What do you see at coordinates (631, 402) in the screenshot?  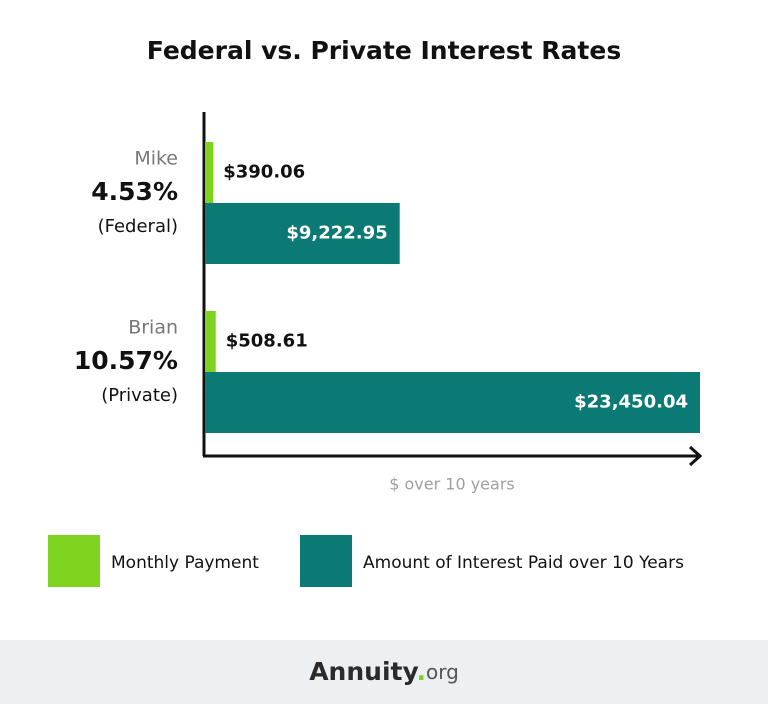 I see `value-label: $23,450.04` at bounding box center [631, 402].